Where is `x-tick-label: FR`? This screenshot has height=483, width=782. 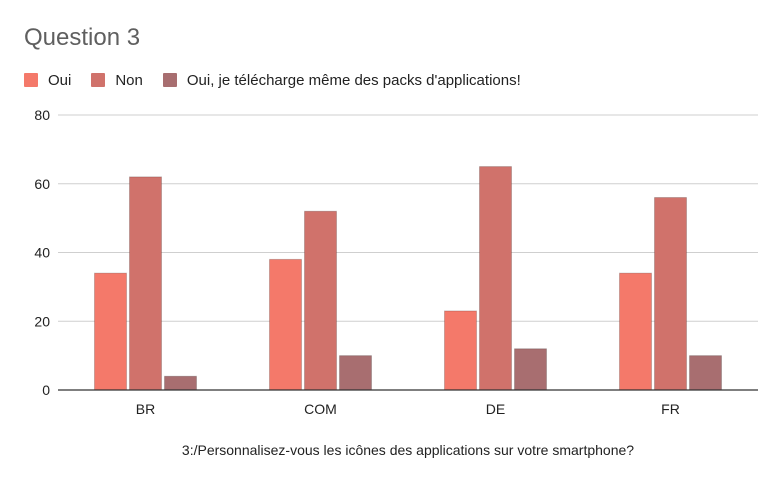 x-tick-label: FR is located at coordinates (670, 409).